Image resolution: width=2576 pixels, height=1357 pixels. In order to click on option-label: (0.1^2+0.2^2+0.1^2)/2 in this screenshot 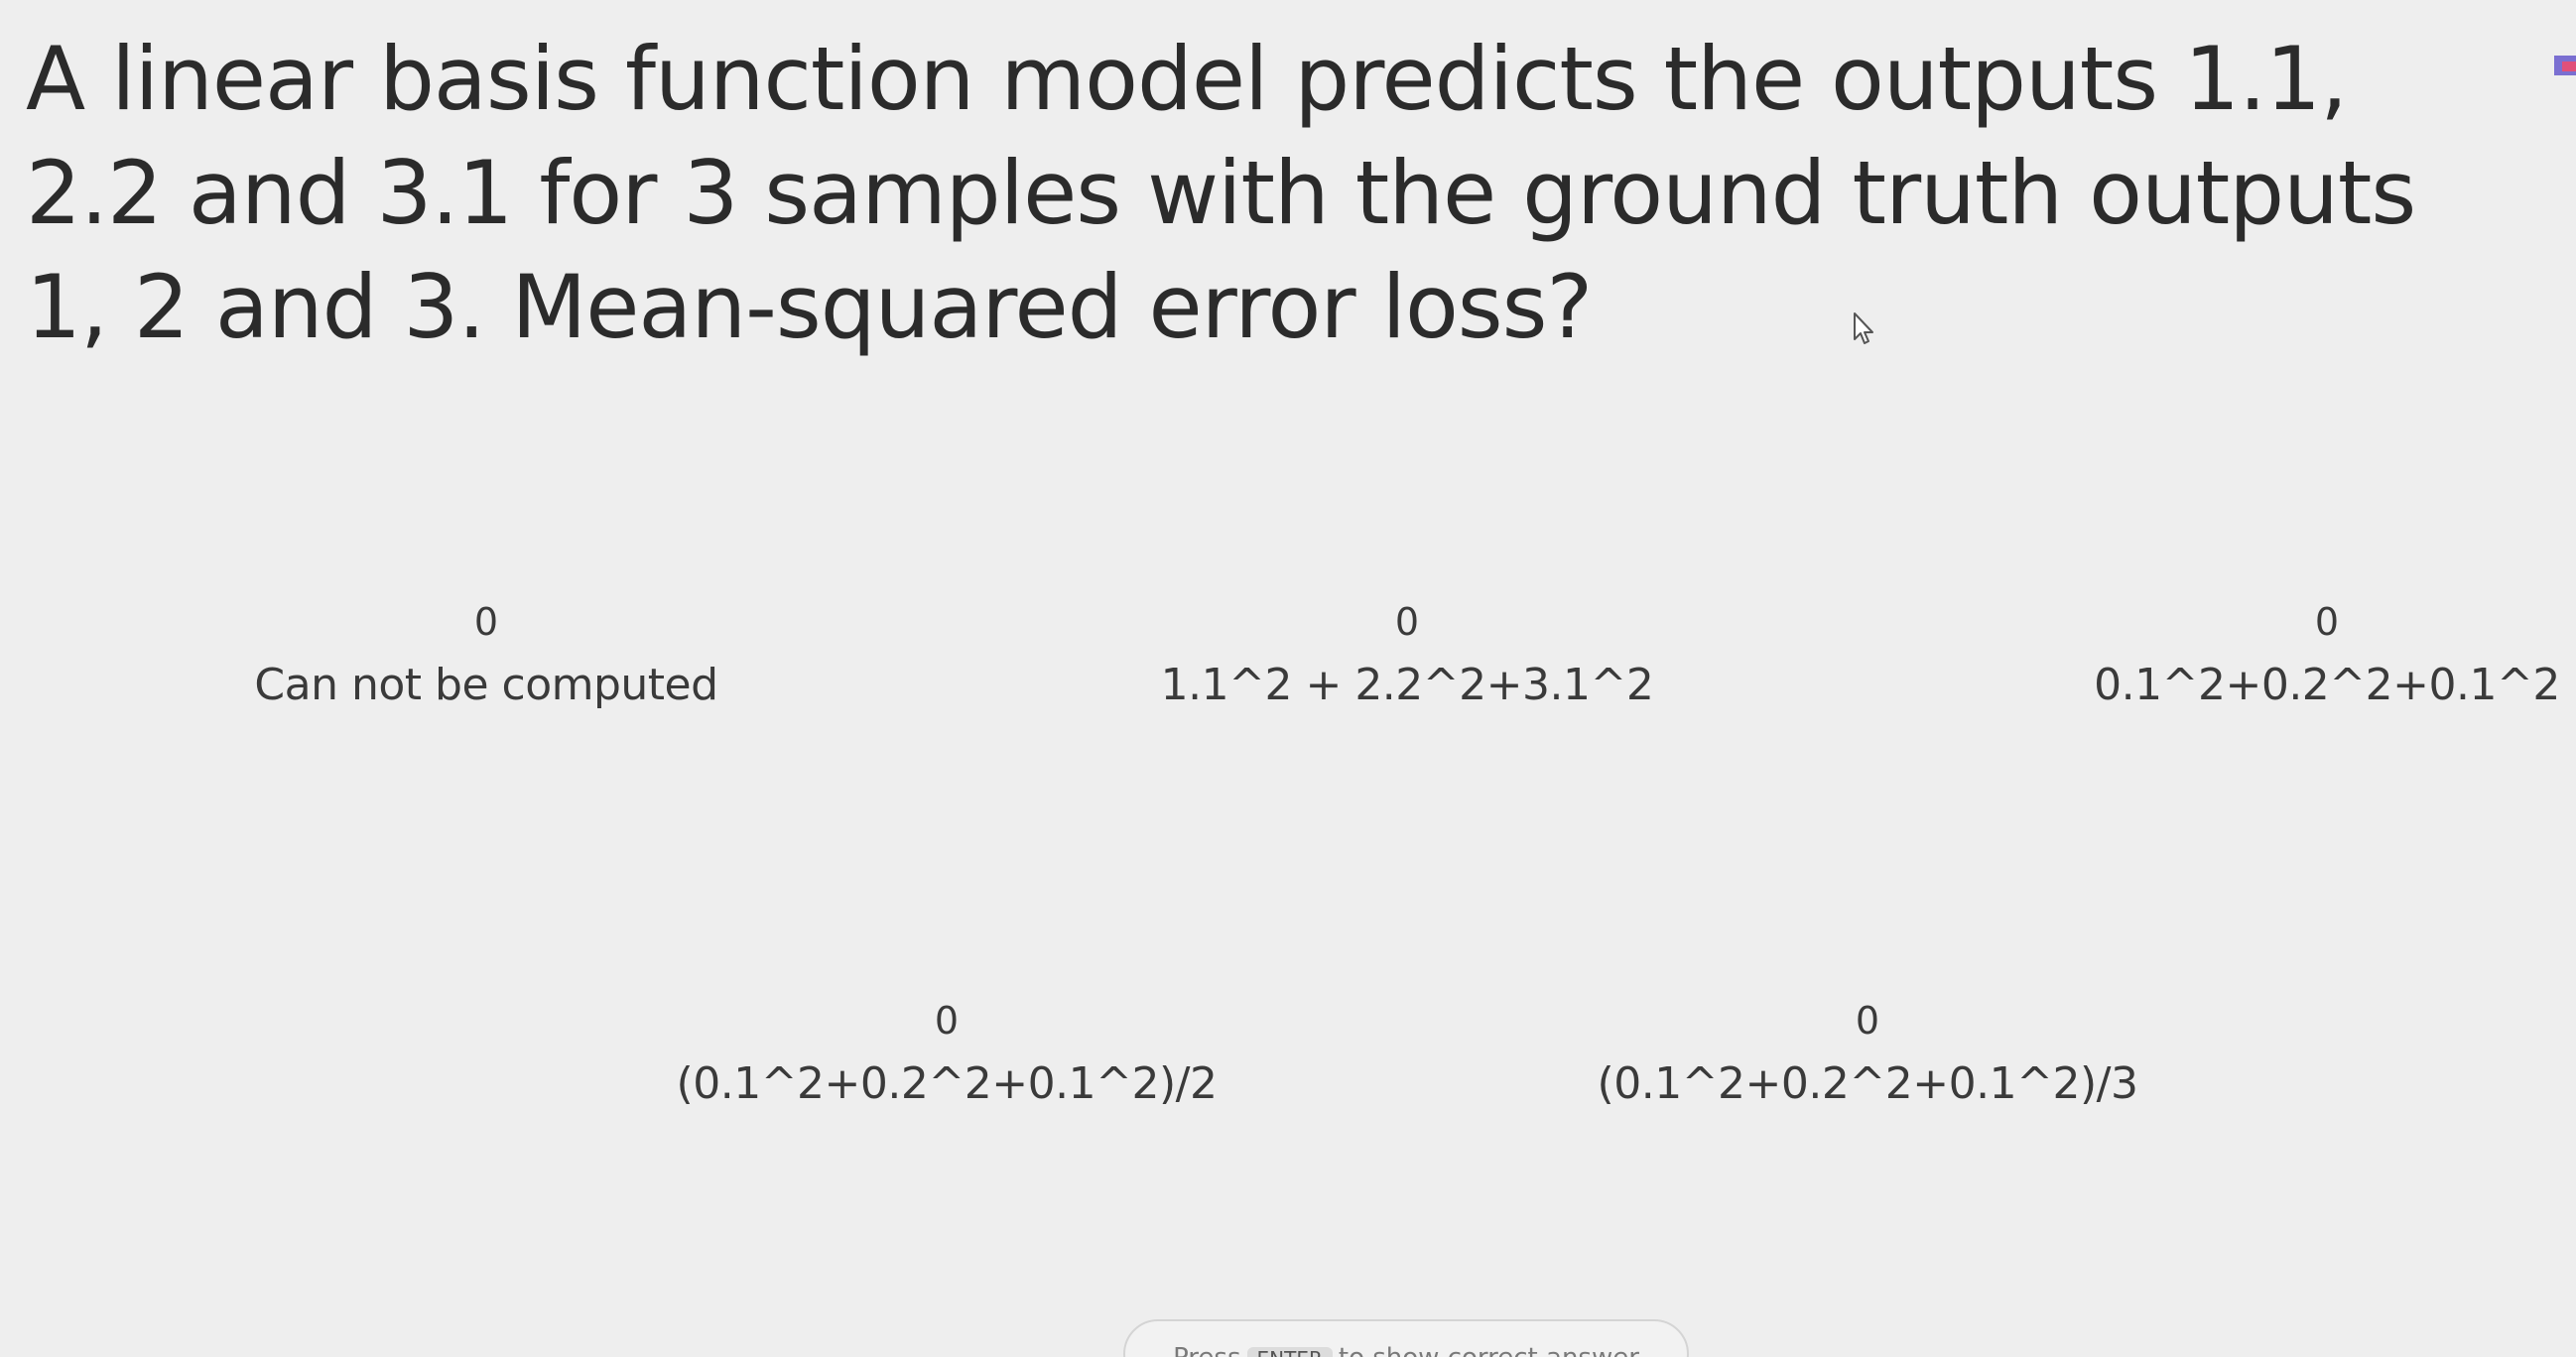, I will do `click(947, 1083)`.